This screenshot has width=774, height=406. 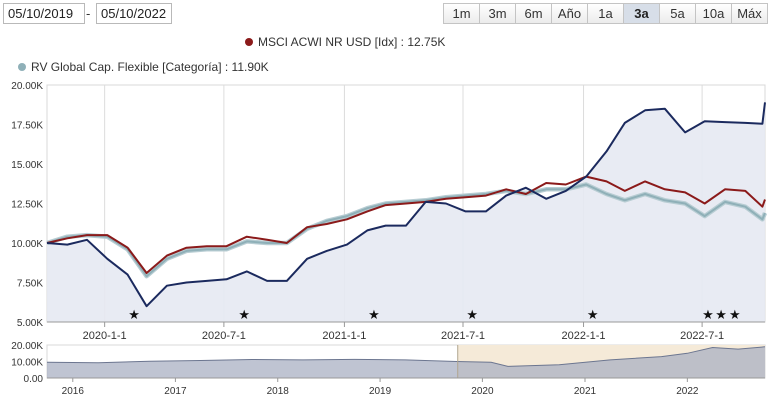 I want to click on x-tick-label-5: 2022-7-1, so click(x=702, y=336).